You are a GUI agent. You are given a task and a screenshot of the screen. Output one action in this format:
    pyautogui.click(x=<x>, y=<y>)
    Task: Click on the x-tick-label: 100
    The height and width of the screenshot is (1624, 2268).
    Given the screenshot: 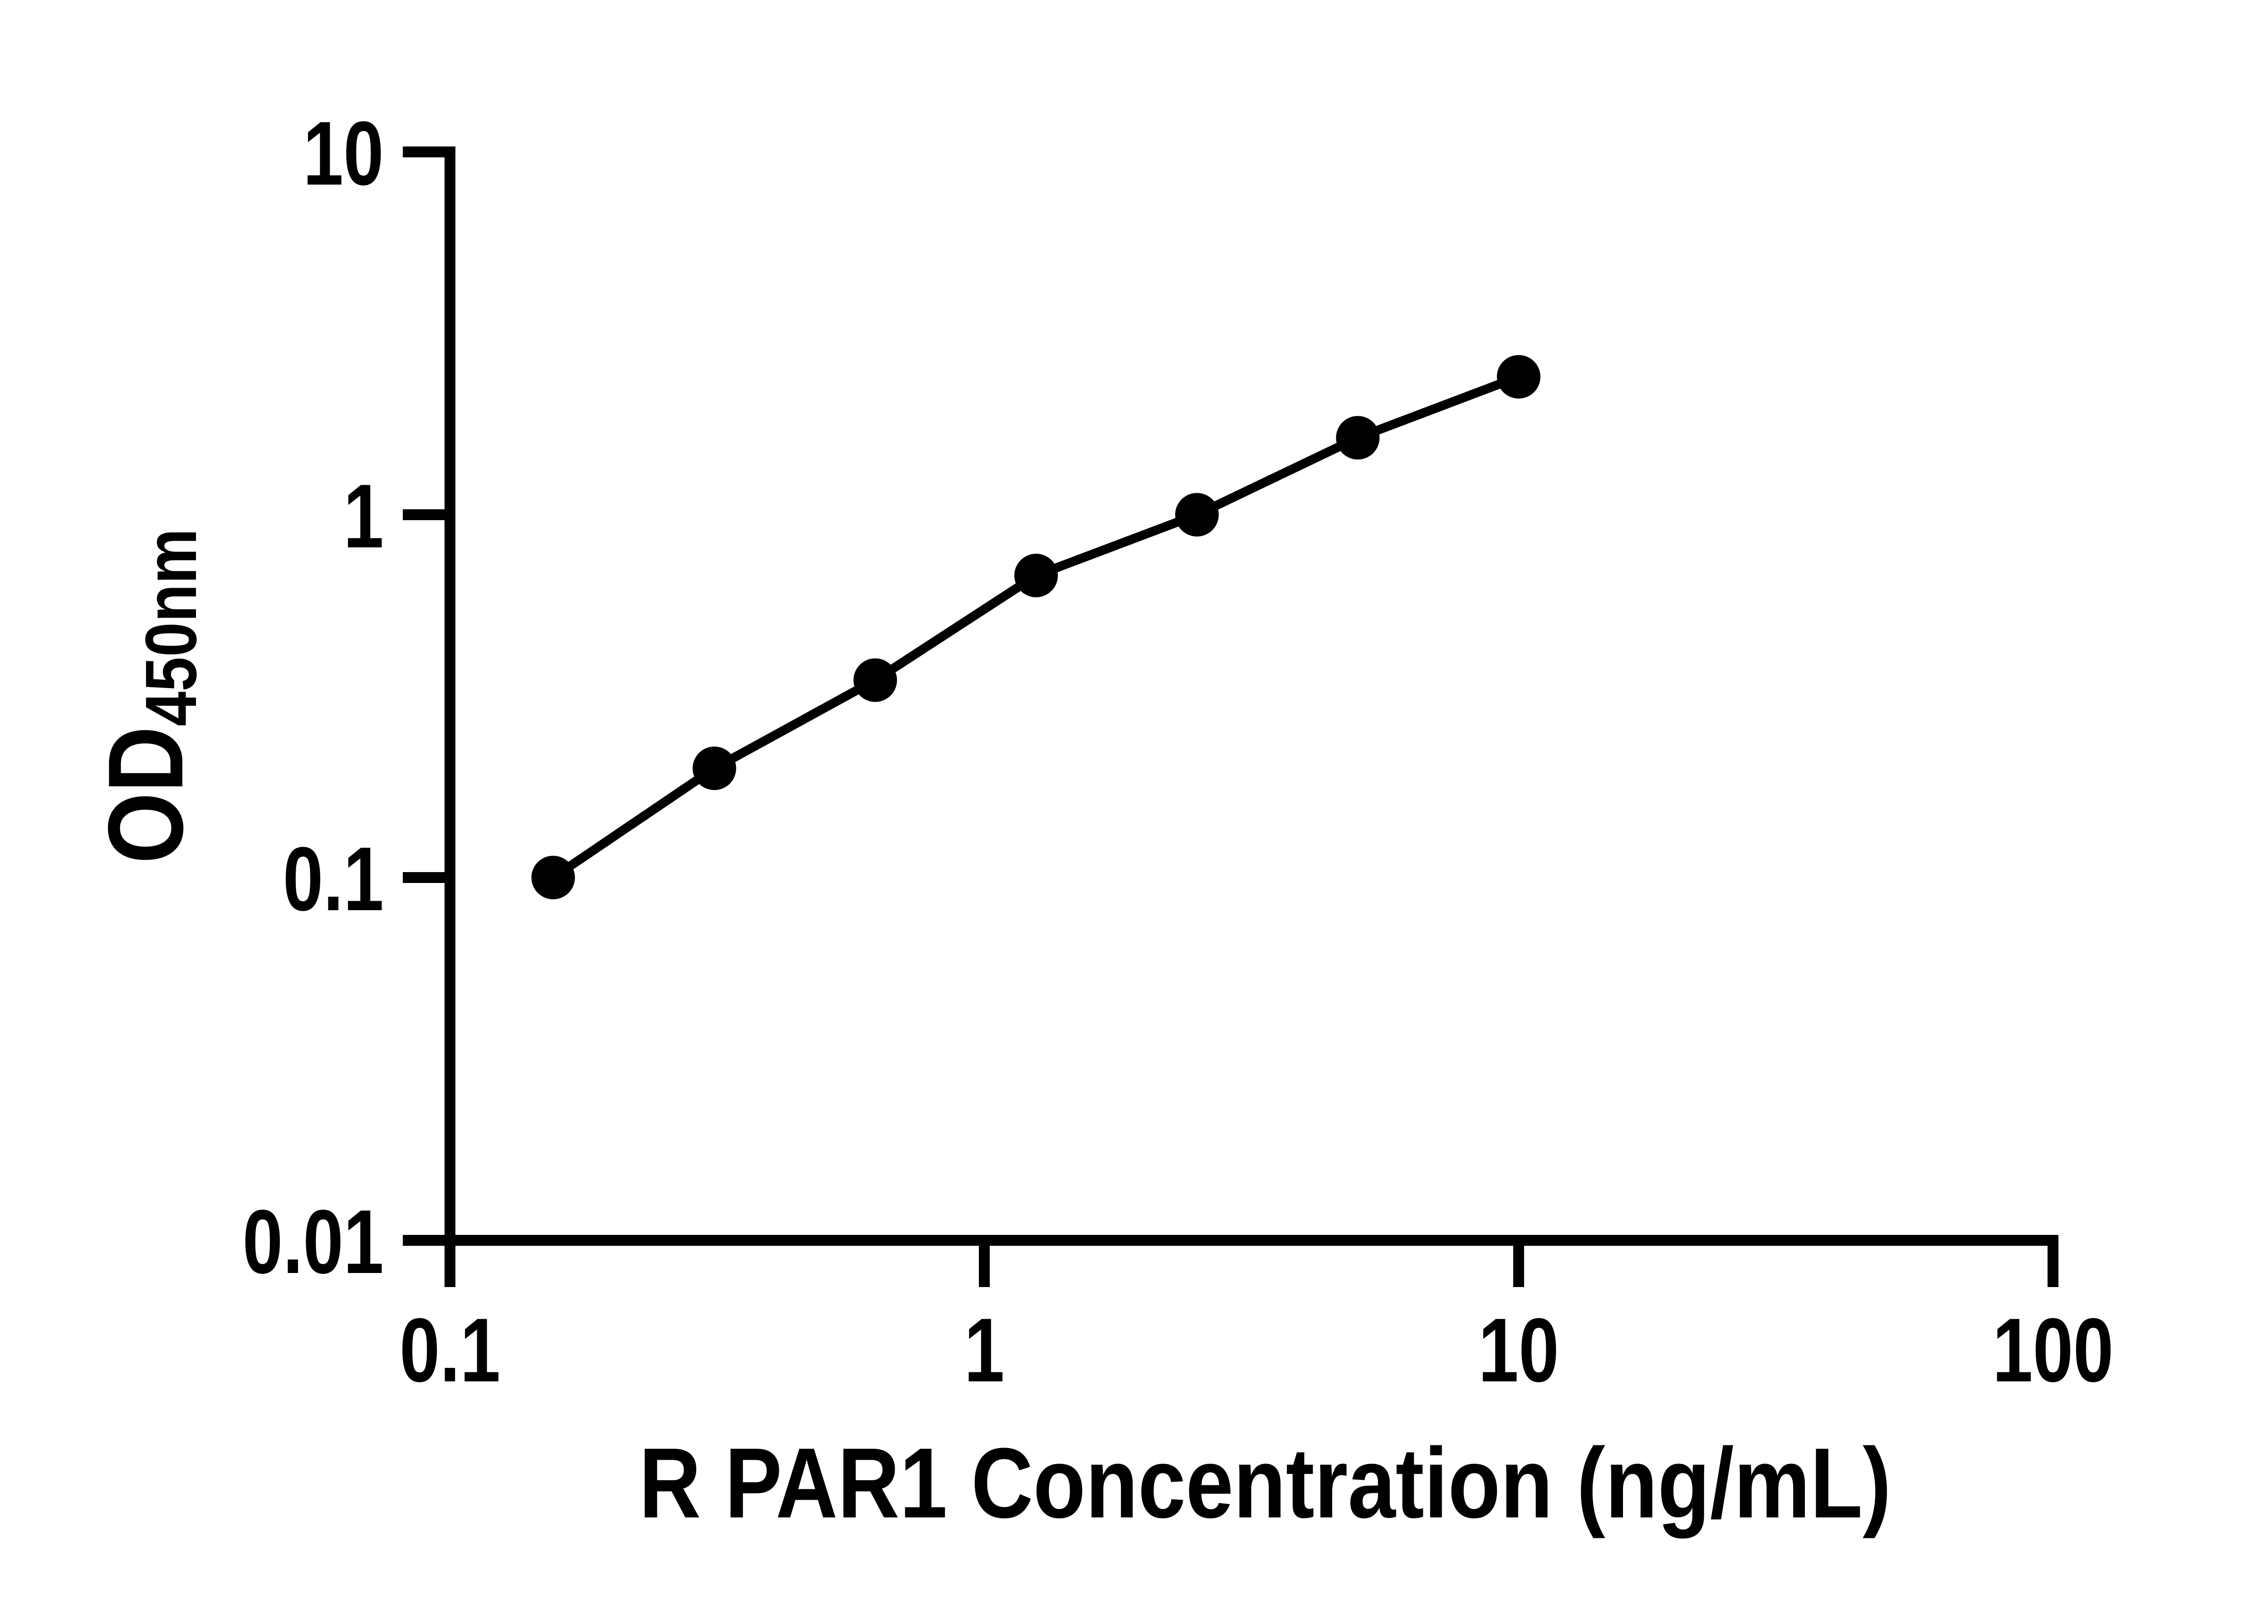 What is the action you would take?
    pyautogui.click(x=2053, y=1350)
    